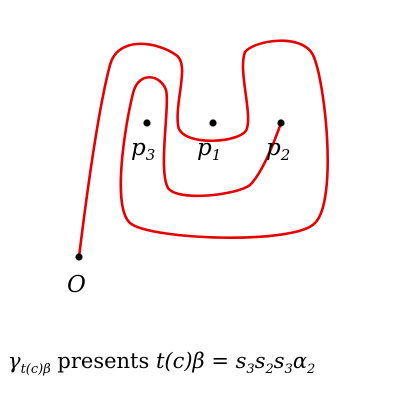 The image size is (420, 420). What do you see at coordinates (281, 123) in the screenshot?
I see `point-p2-marker` at bounding box center [281, 123].